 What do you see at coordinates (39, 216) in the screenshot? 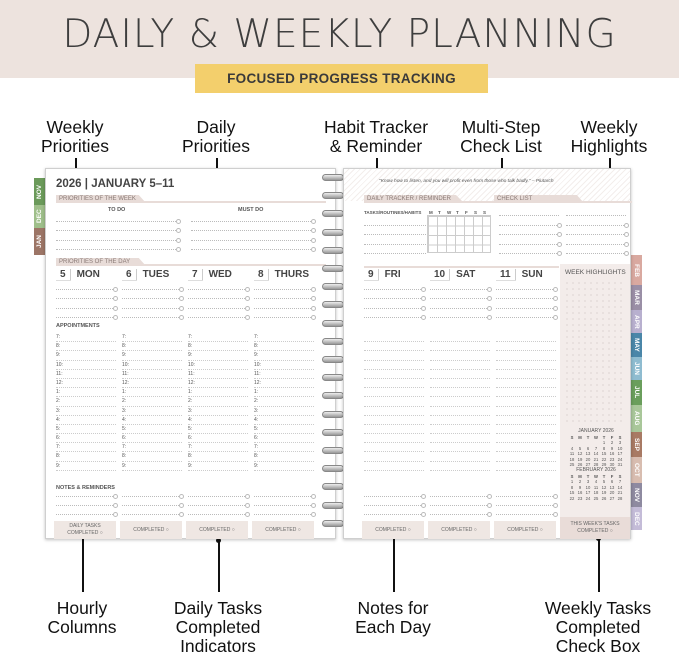
I see `month-tab-dec: DEC` at bounding box center [39, 216].